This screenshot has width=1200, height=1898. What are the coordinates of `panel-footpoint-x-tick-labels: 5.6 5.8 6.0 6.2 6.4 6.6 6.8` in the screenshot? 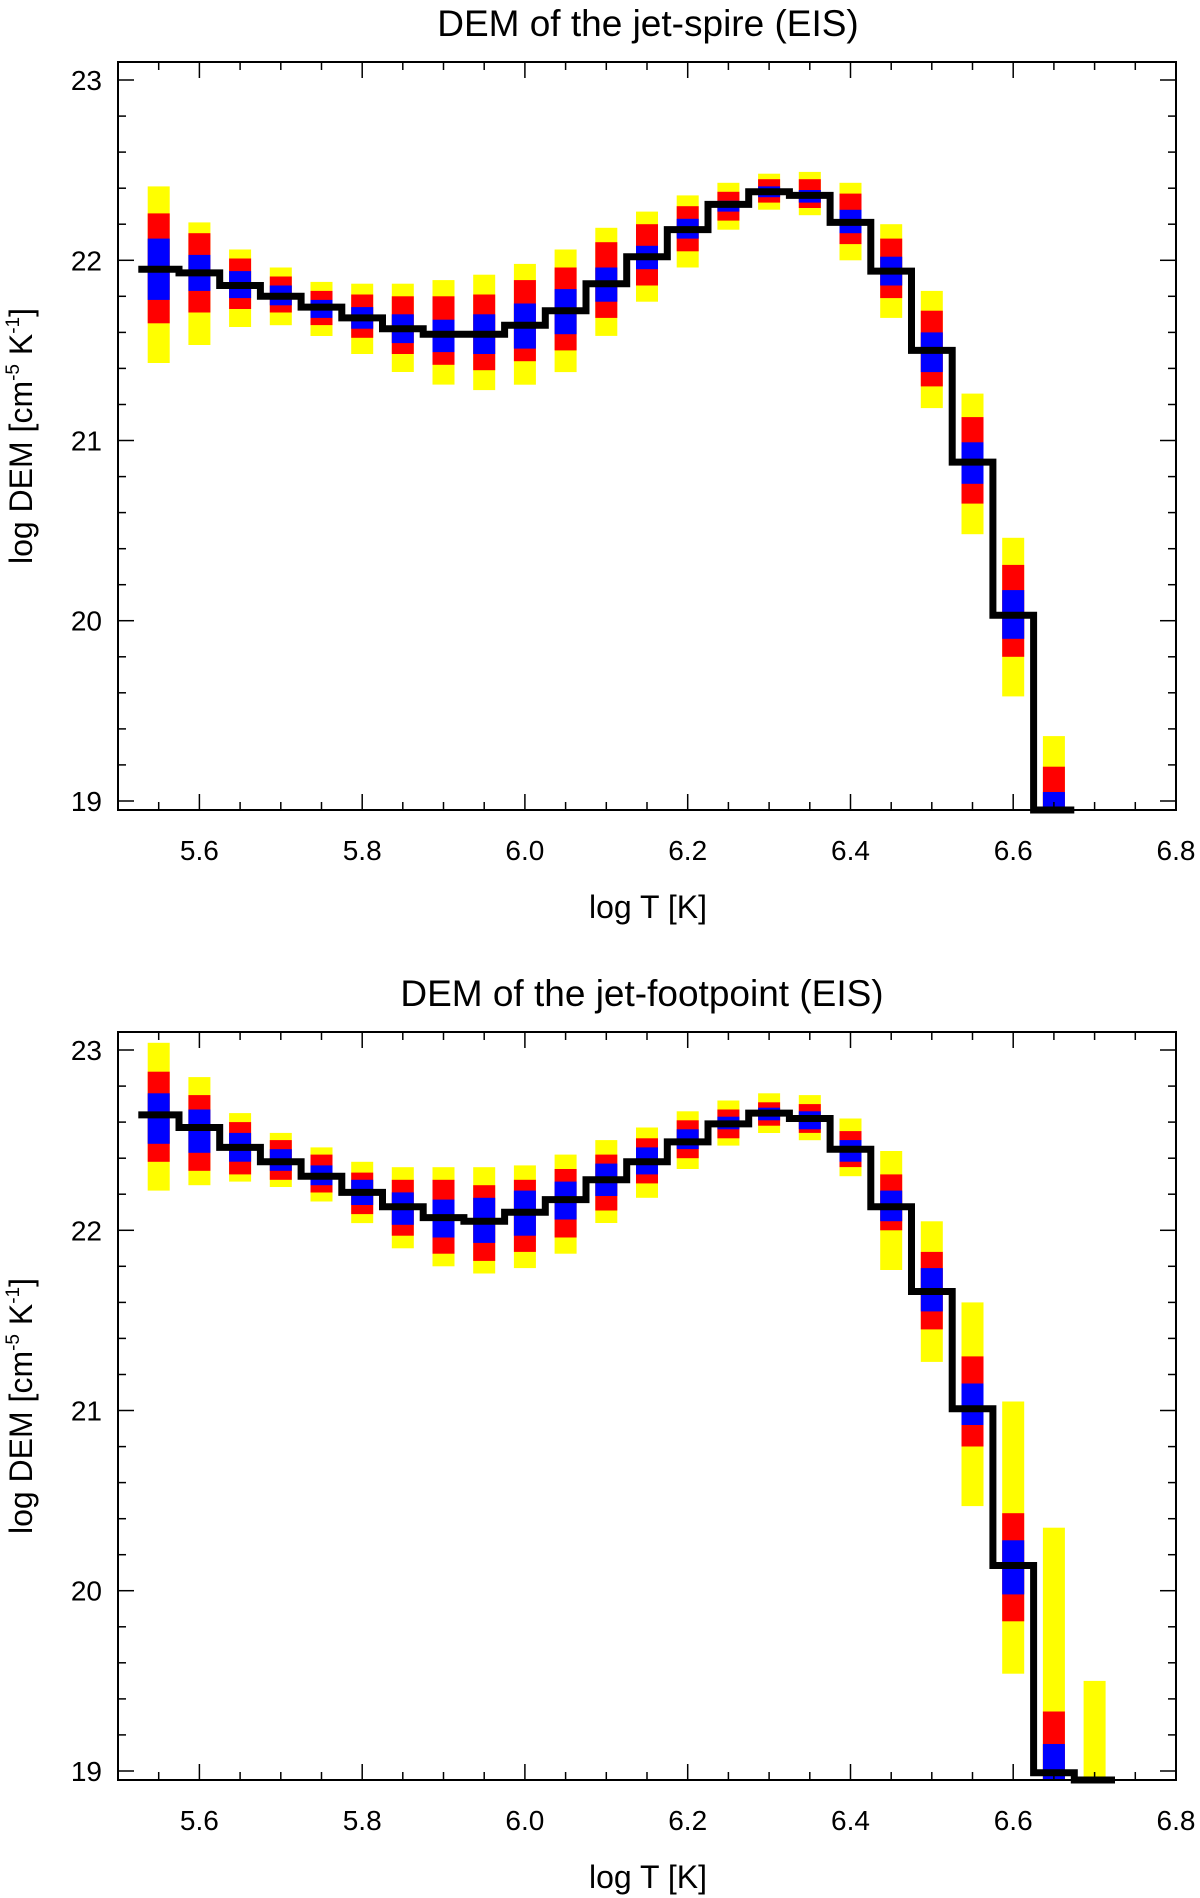 It's located at (688, 1820).